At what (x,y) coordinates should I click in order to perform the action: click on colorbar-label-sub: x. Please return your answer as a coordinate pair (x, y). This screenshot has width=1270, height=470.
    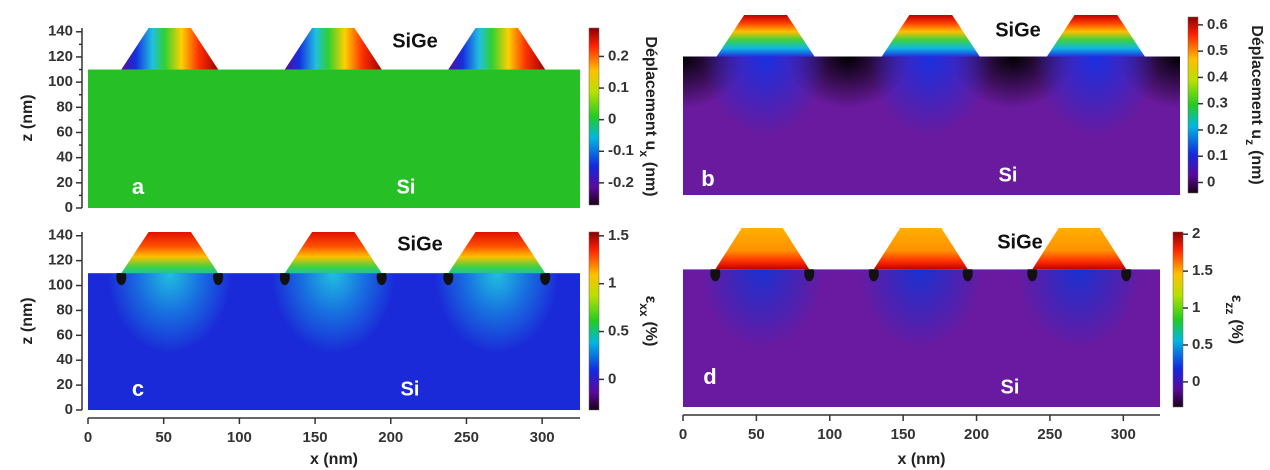
    Looking at the image, I should click on (644, 153).